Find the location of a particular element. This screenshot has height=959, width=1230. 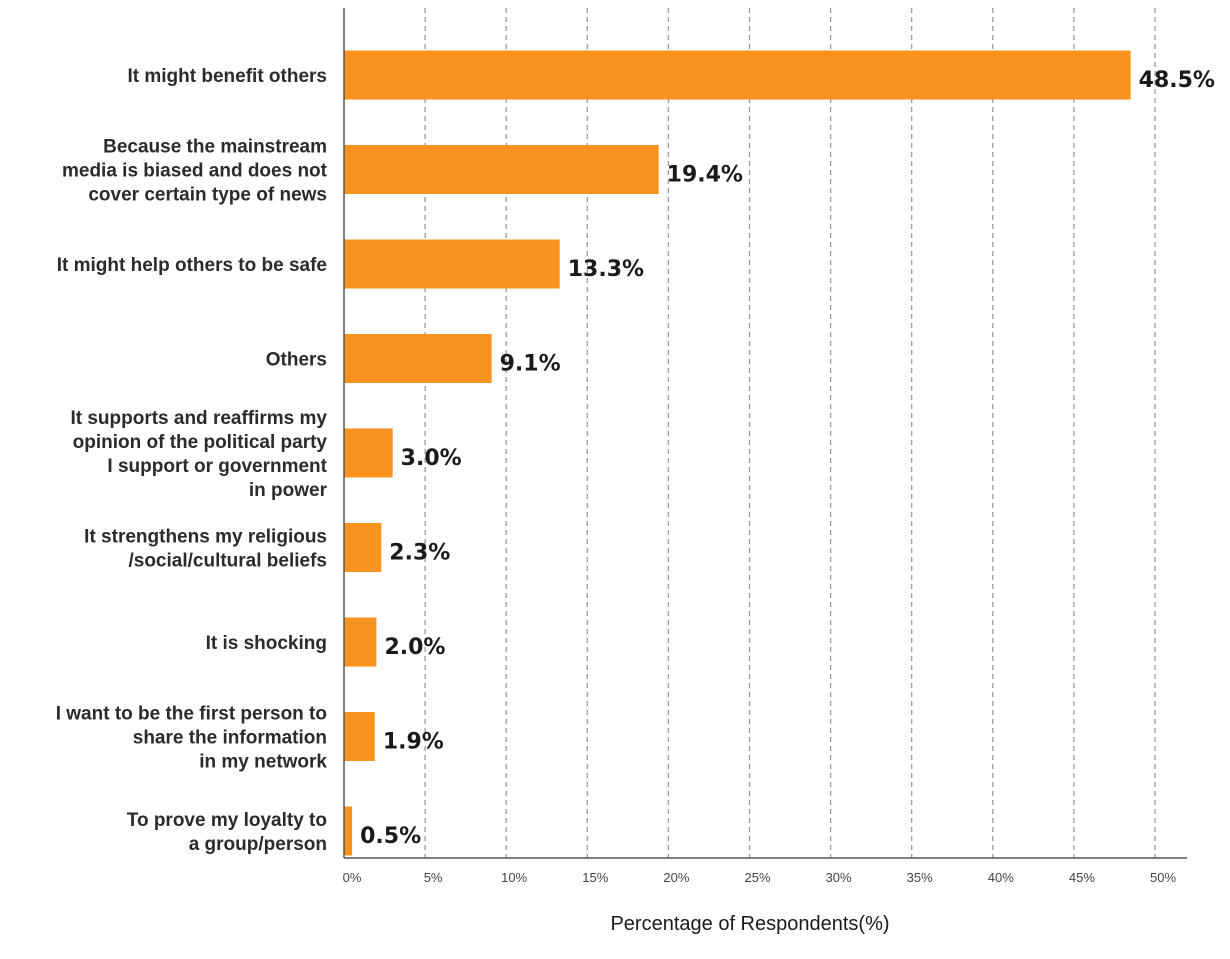

value-label: 9.1% is located at coordinates (530, 364).